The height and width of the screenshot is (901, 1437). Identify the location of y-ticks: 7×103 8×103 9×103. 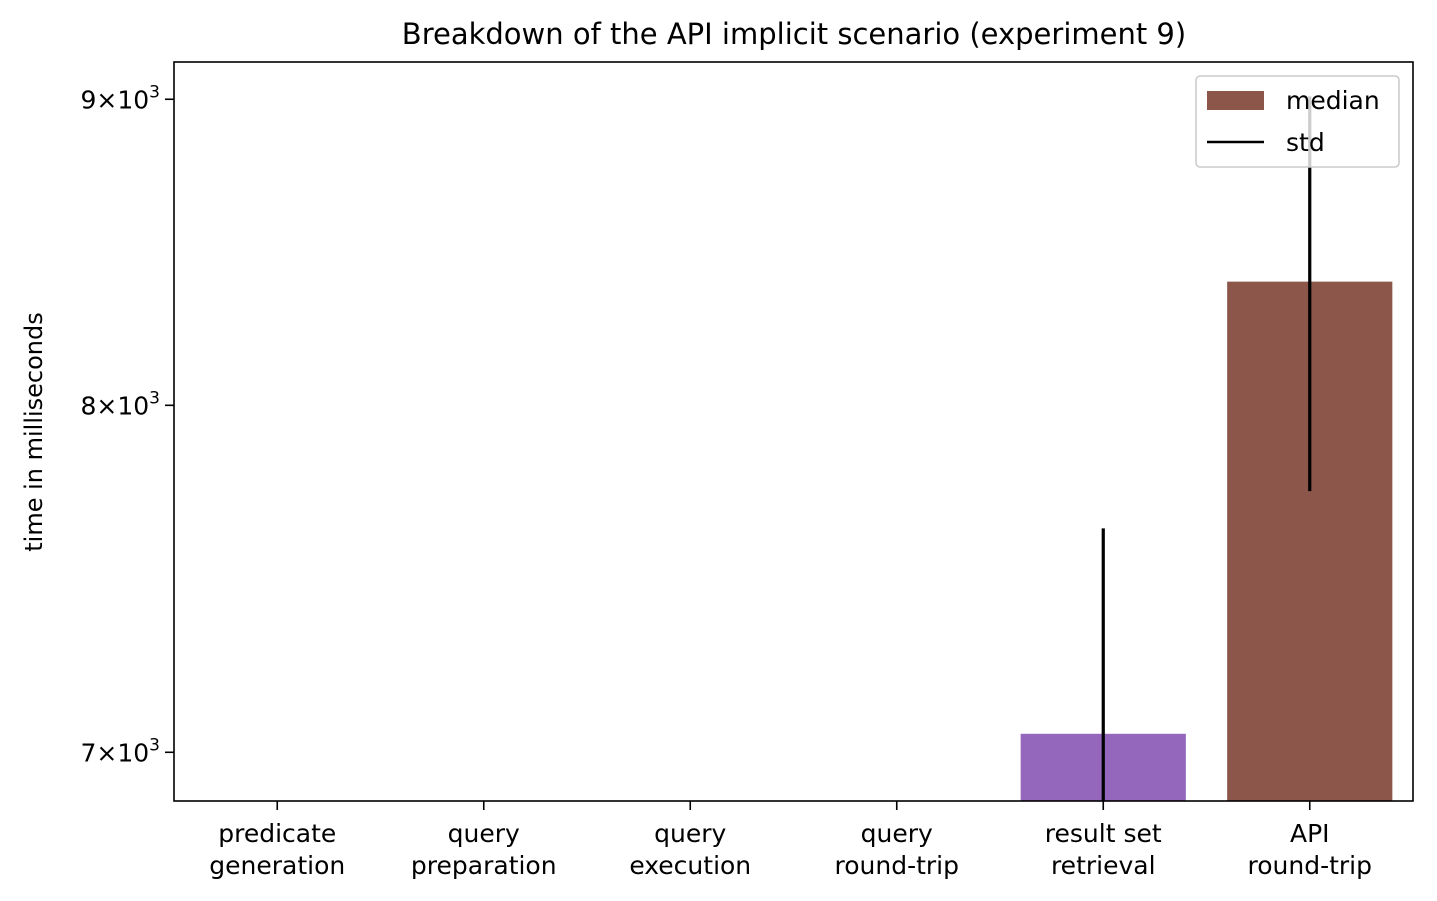
(127, 424).